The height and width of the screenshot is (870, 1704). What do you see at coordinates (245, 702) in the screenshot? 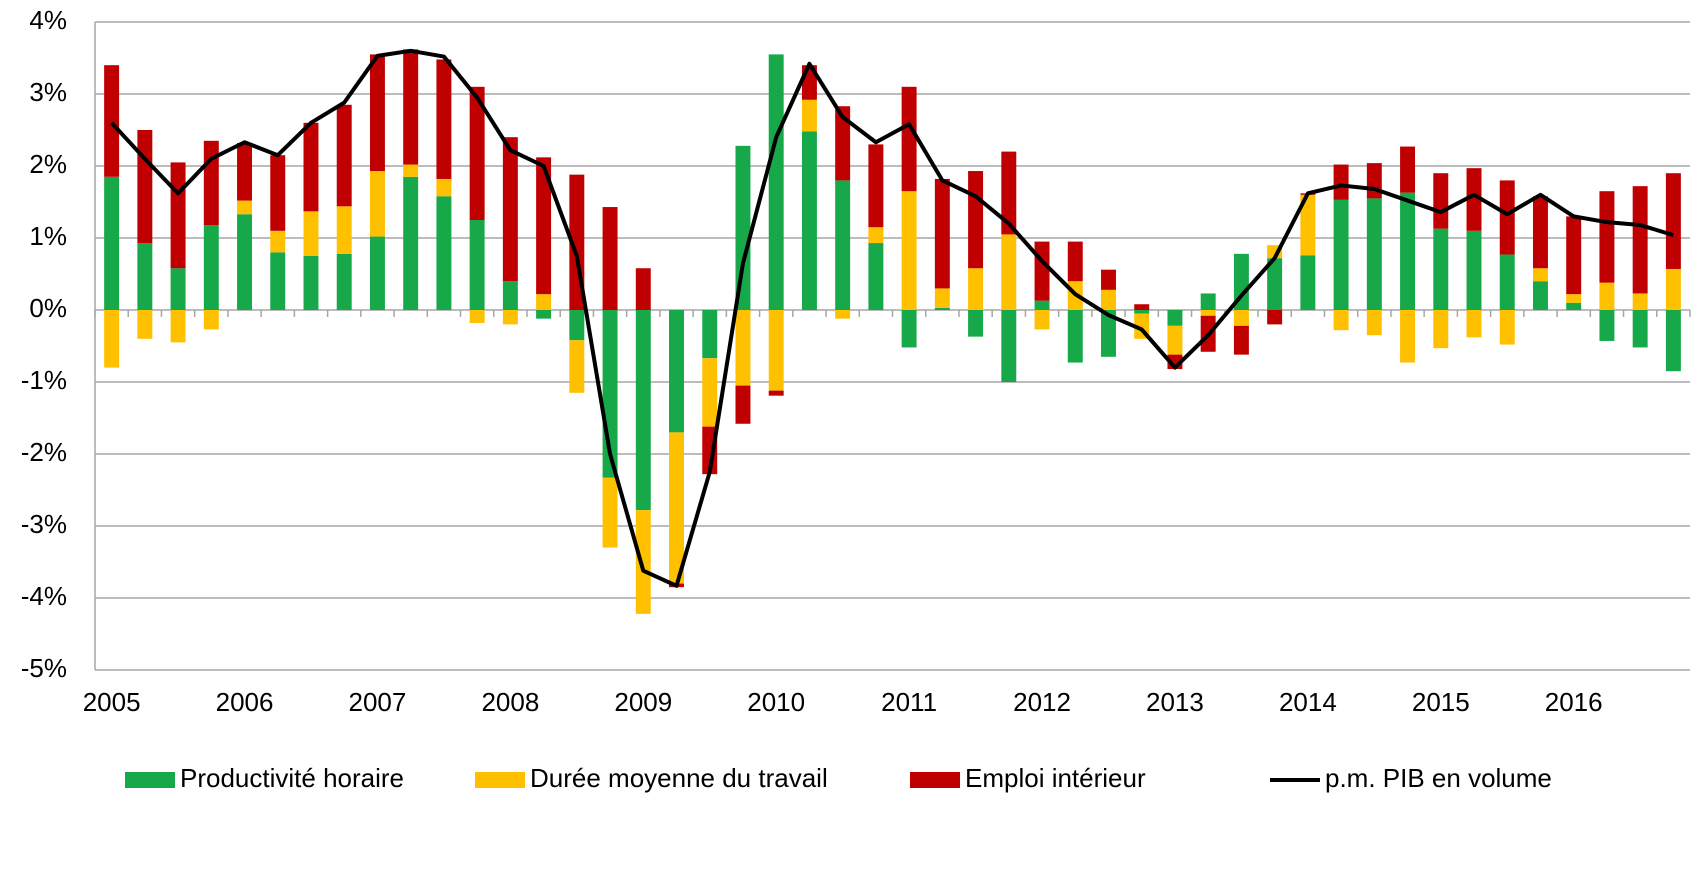
I see `x-tick-label: 2006` at bounding box center [245, 702].